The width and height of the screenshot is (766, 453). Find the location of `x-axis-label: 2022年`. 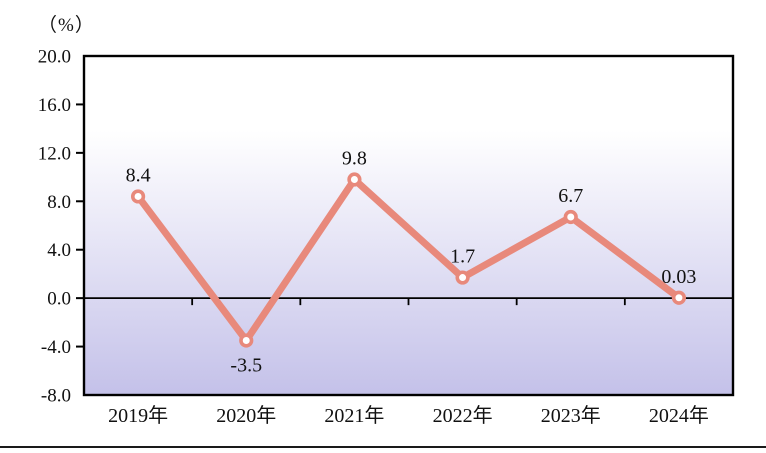

x-axis-label: 2022年 is located at coordinates (463, 415).